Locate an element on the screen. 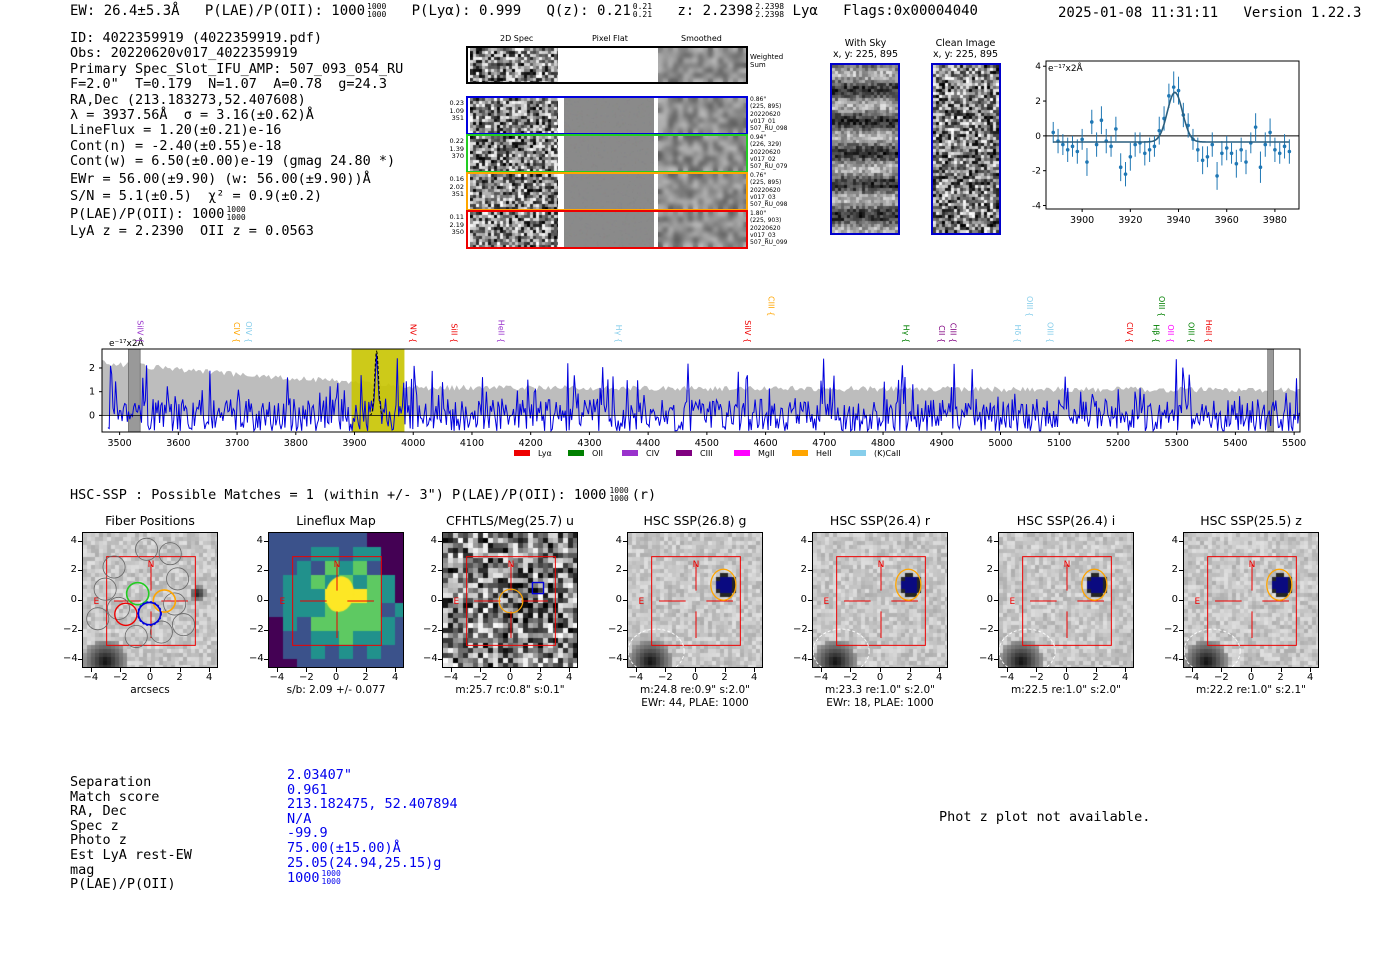  panel-caption: m:22.2 re:1.0" s:2.1" is located at coordinates (1251, 690).